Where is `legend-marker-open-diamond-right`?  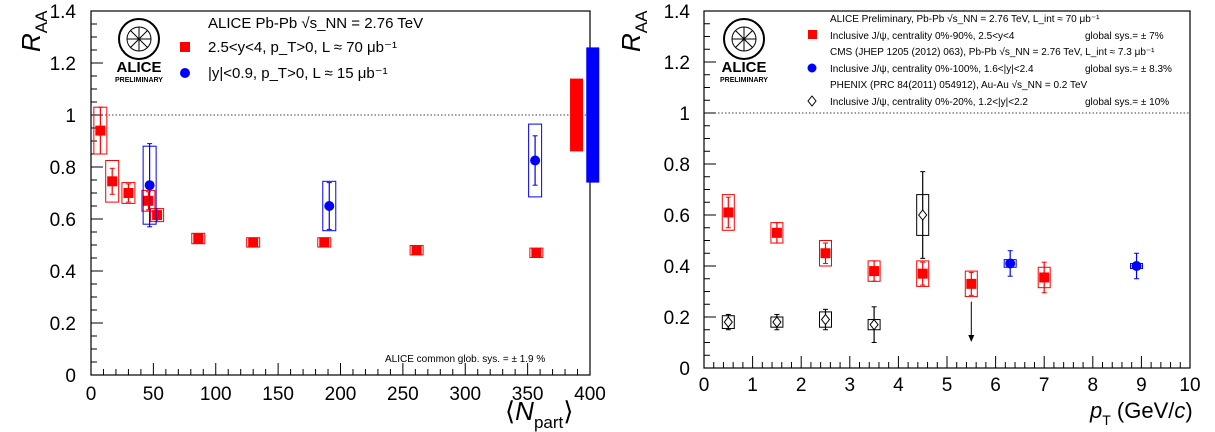 legend-marker-open-diamond-right is located at coordinates (812, 101).